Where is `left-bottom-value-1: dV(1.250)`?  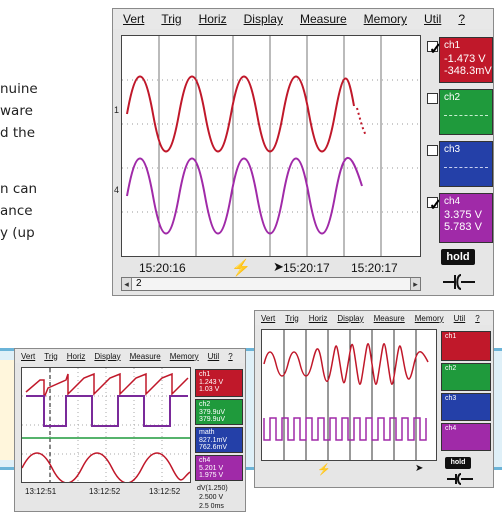 left-bottom-value-1: dV(1.250) is located at coordinates (212, 488).